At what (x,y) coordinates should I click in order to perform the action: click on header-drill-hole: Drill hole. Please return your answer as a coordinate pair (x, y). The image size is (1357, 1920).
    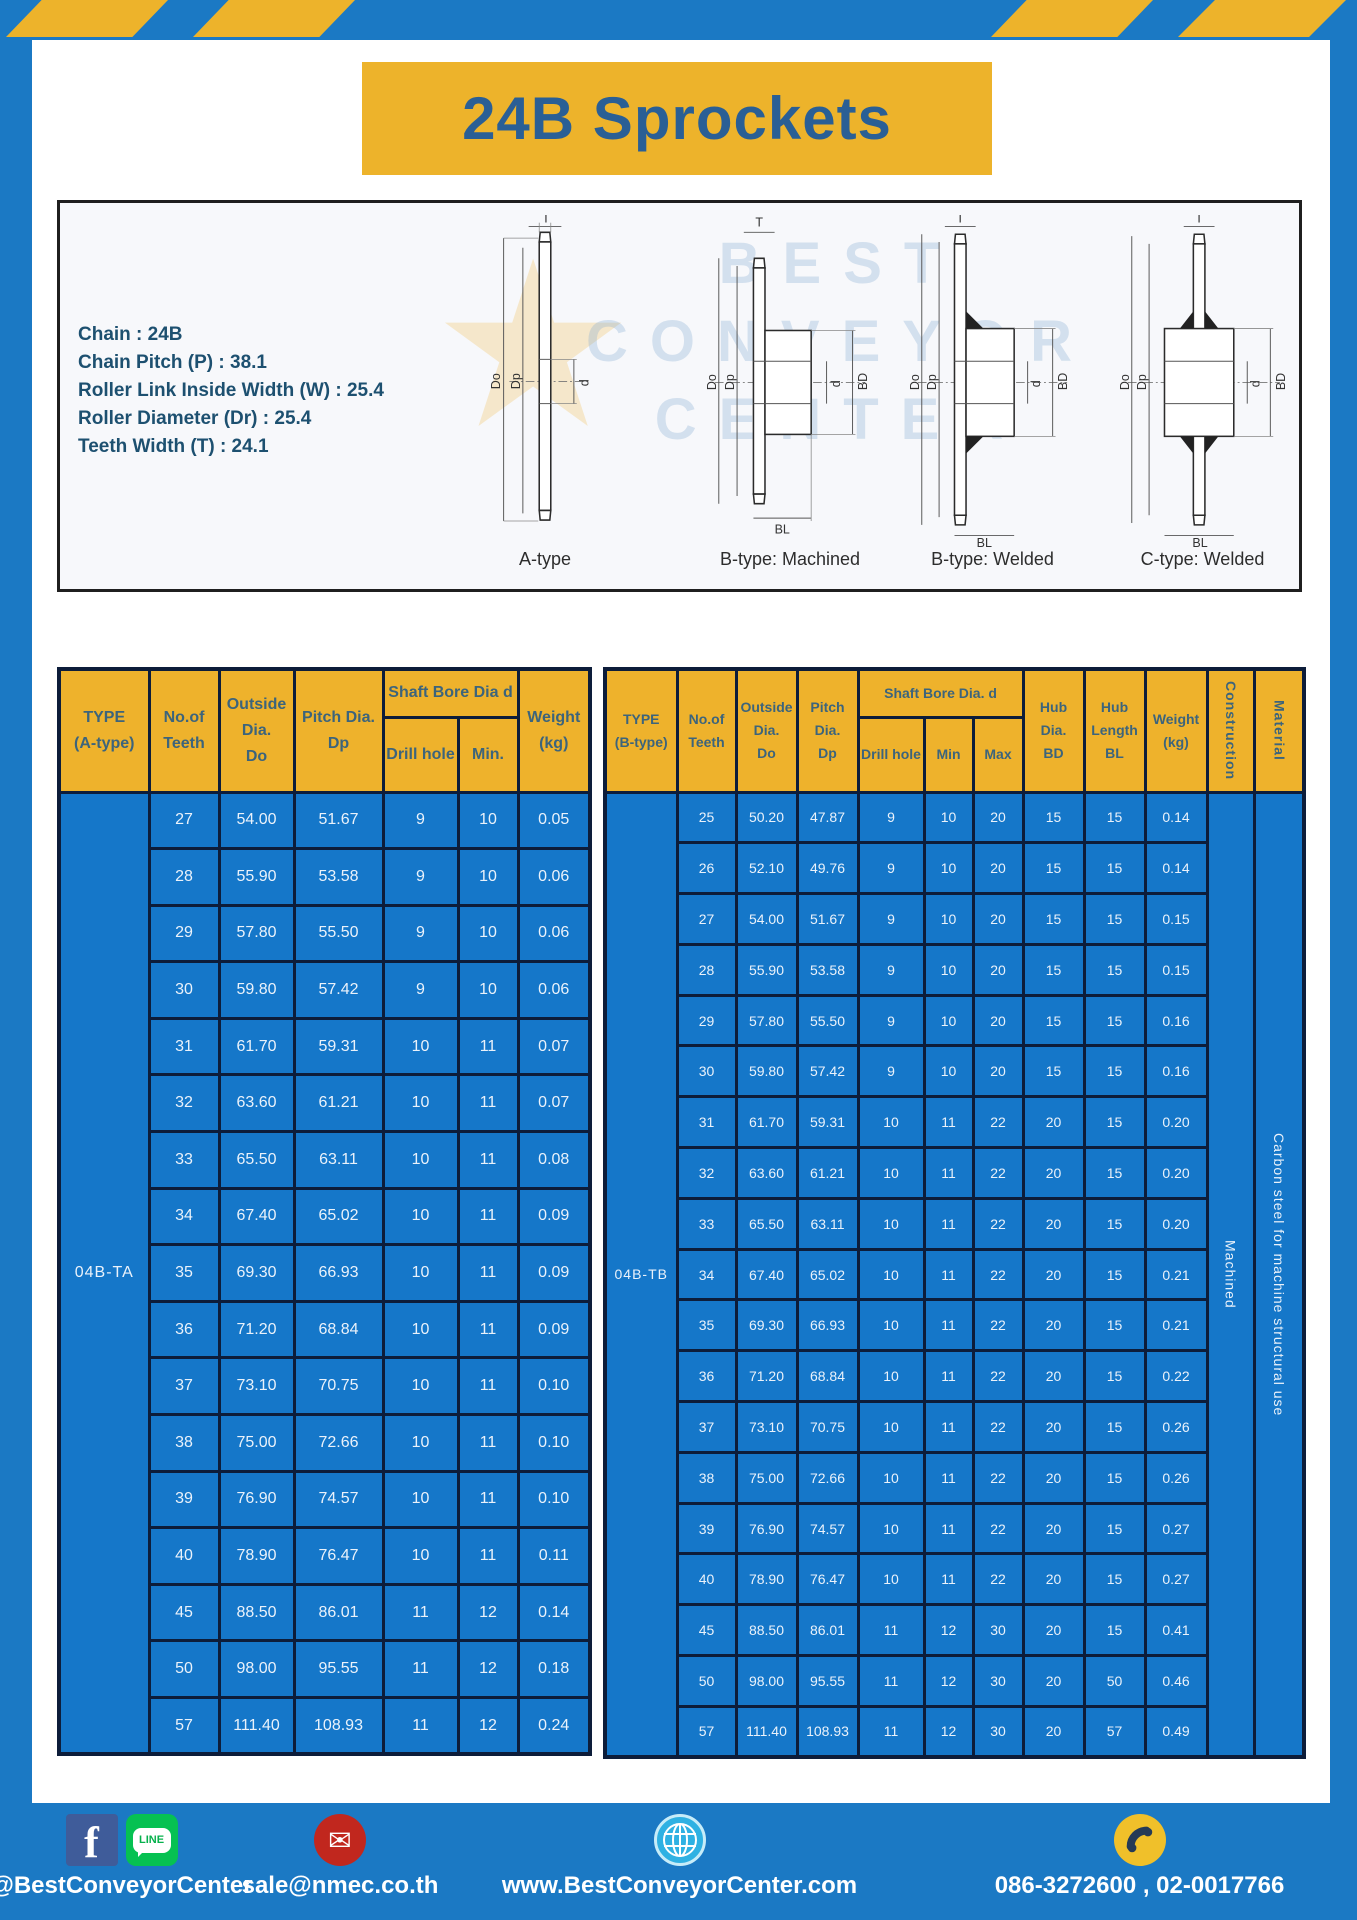
    Looking at the image, I should click on (420, 754).